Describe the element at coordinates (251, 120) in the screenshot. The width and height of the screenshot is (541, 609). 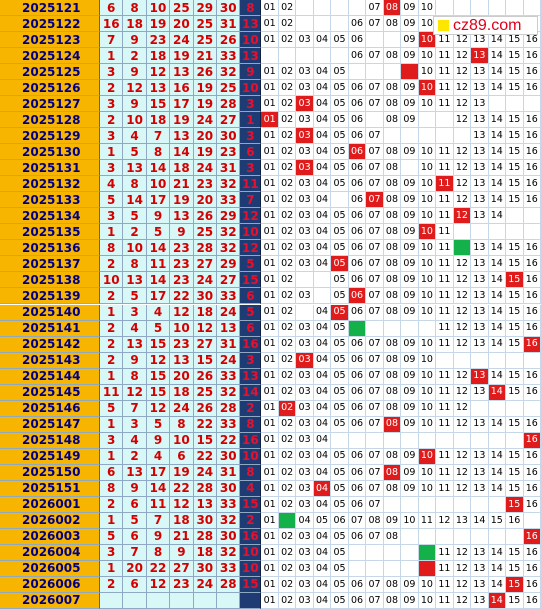
I see `blue-ball-cell: 1` at that location.